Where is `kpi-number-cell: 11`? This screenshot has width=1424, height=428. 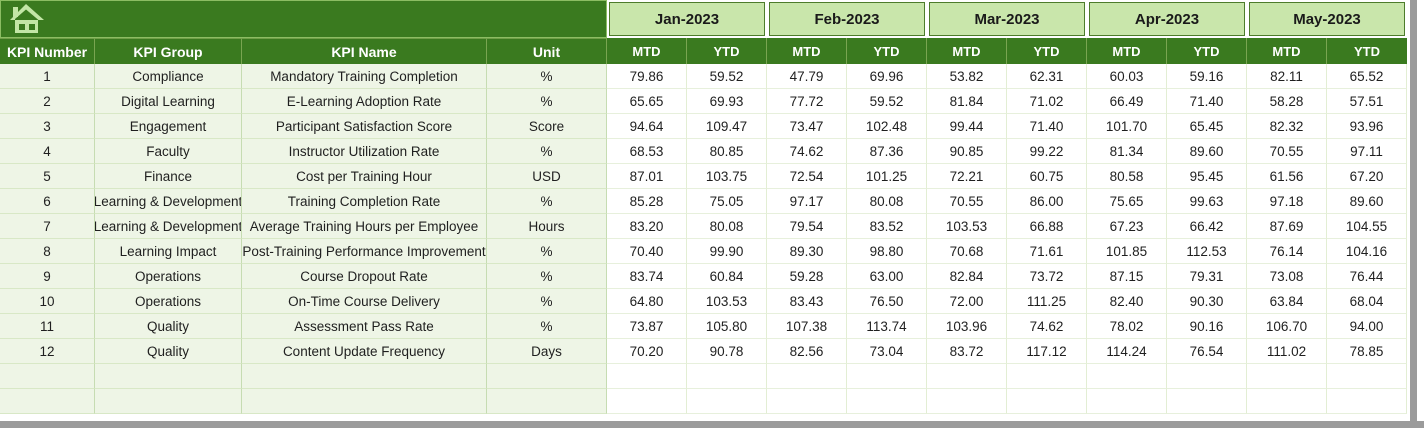
kpi-number-cell: 11 is located at coordinates (47, 326).